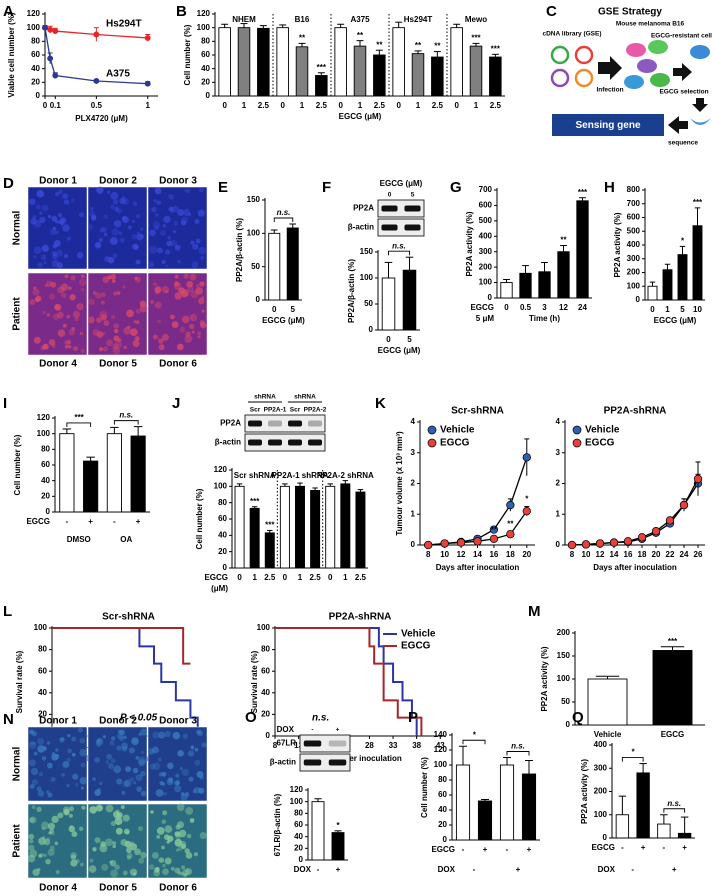 The image size is (713, 896). I want to click on chart-title: PP2A-shRNA, so click(635, 411).